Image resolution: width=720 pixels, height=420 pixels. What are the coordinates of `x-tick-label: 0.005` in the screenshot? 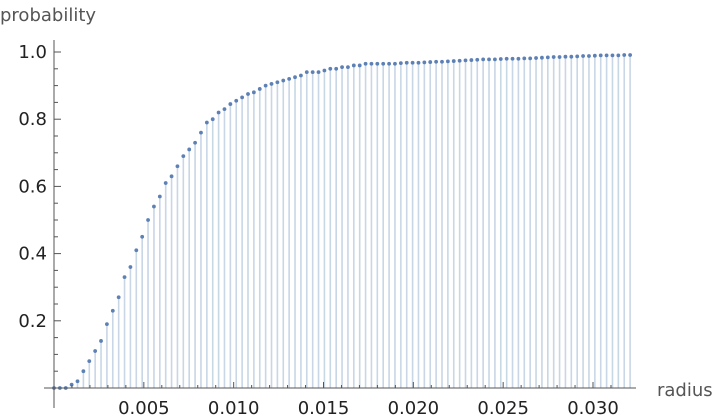 It's located at (144, 408).